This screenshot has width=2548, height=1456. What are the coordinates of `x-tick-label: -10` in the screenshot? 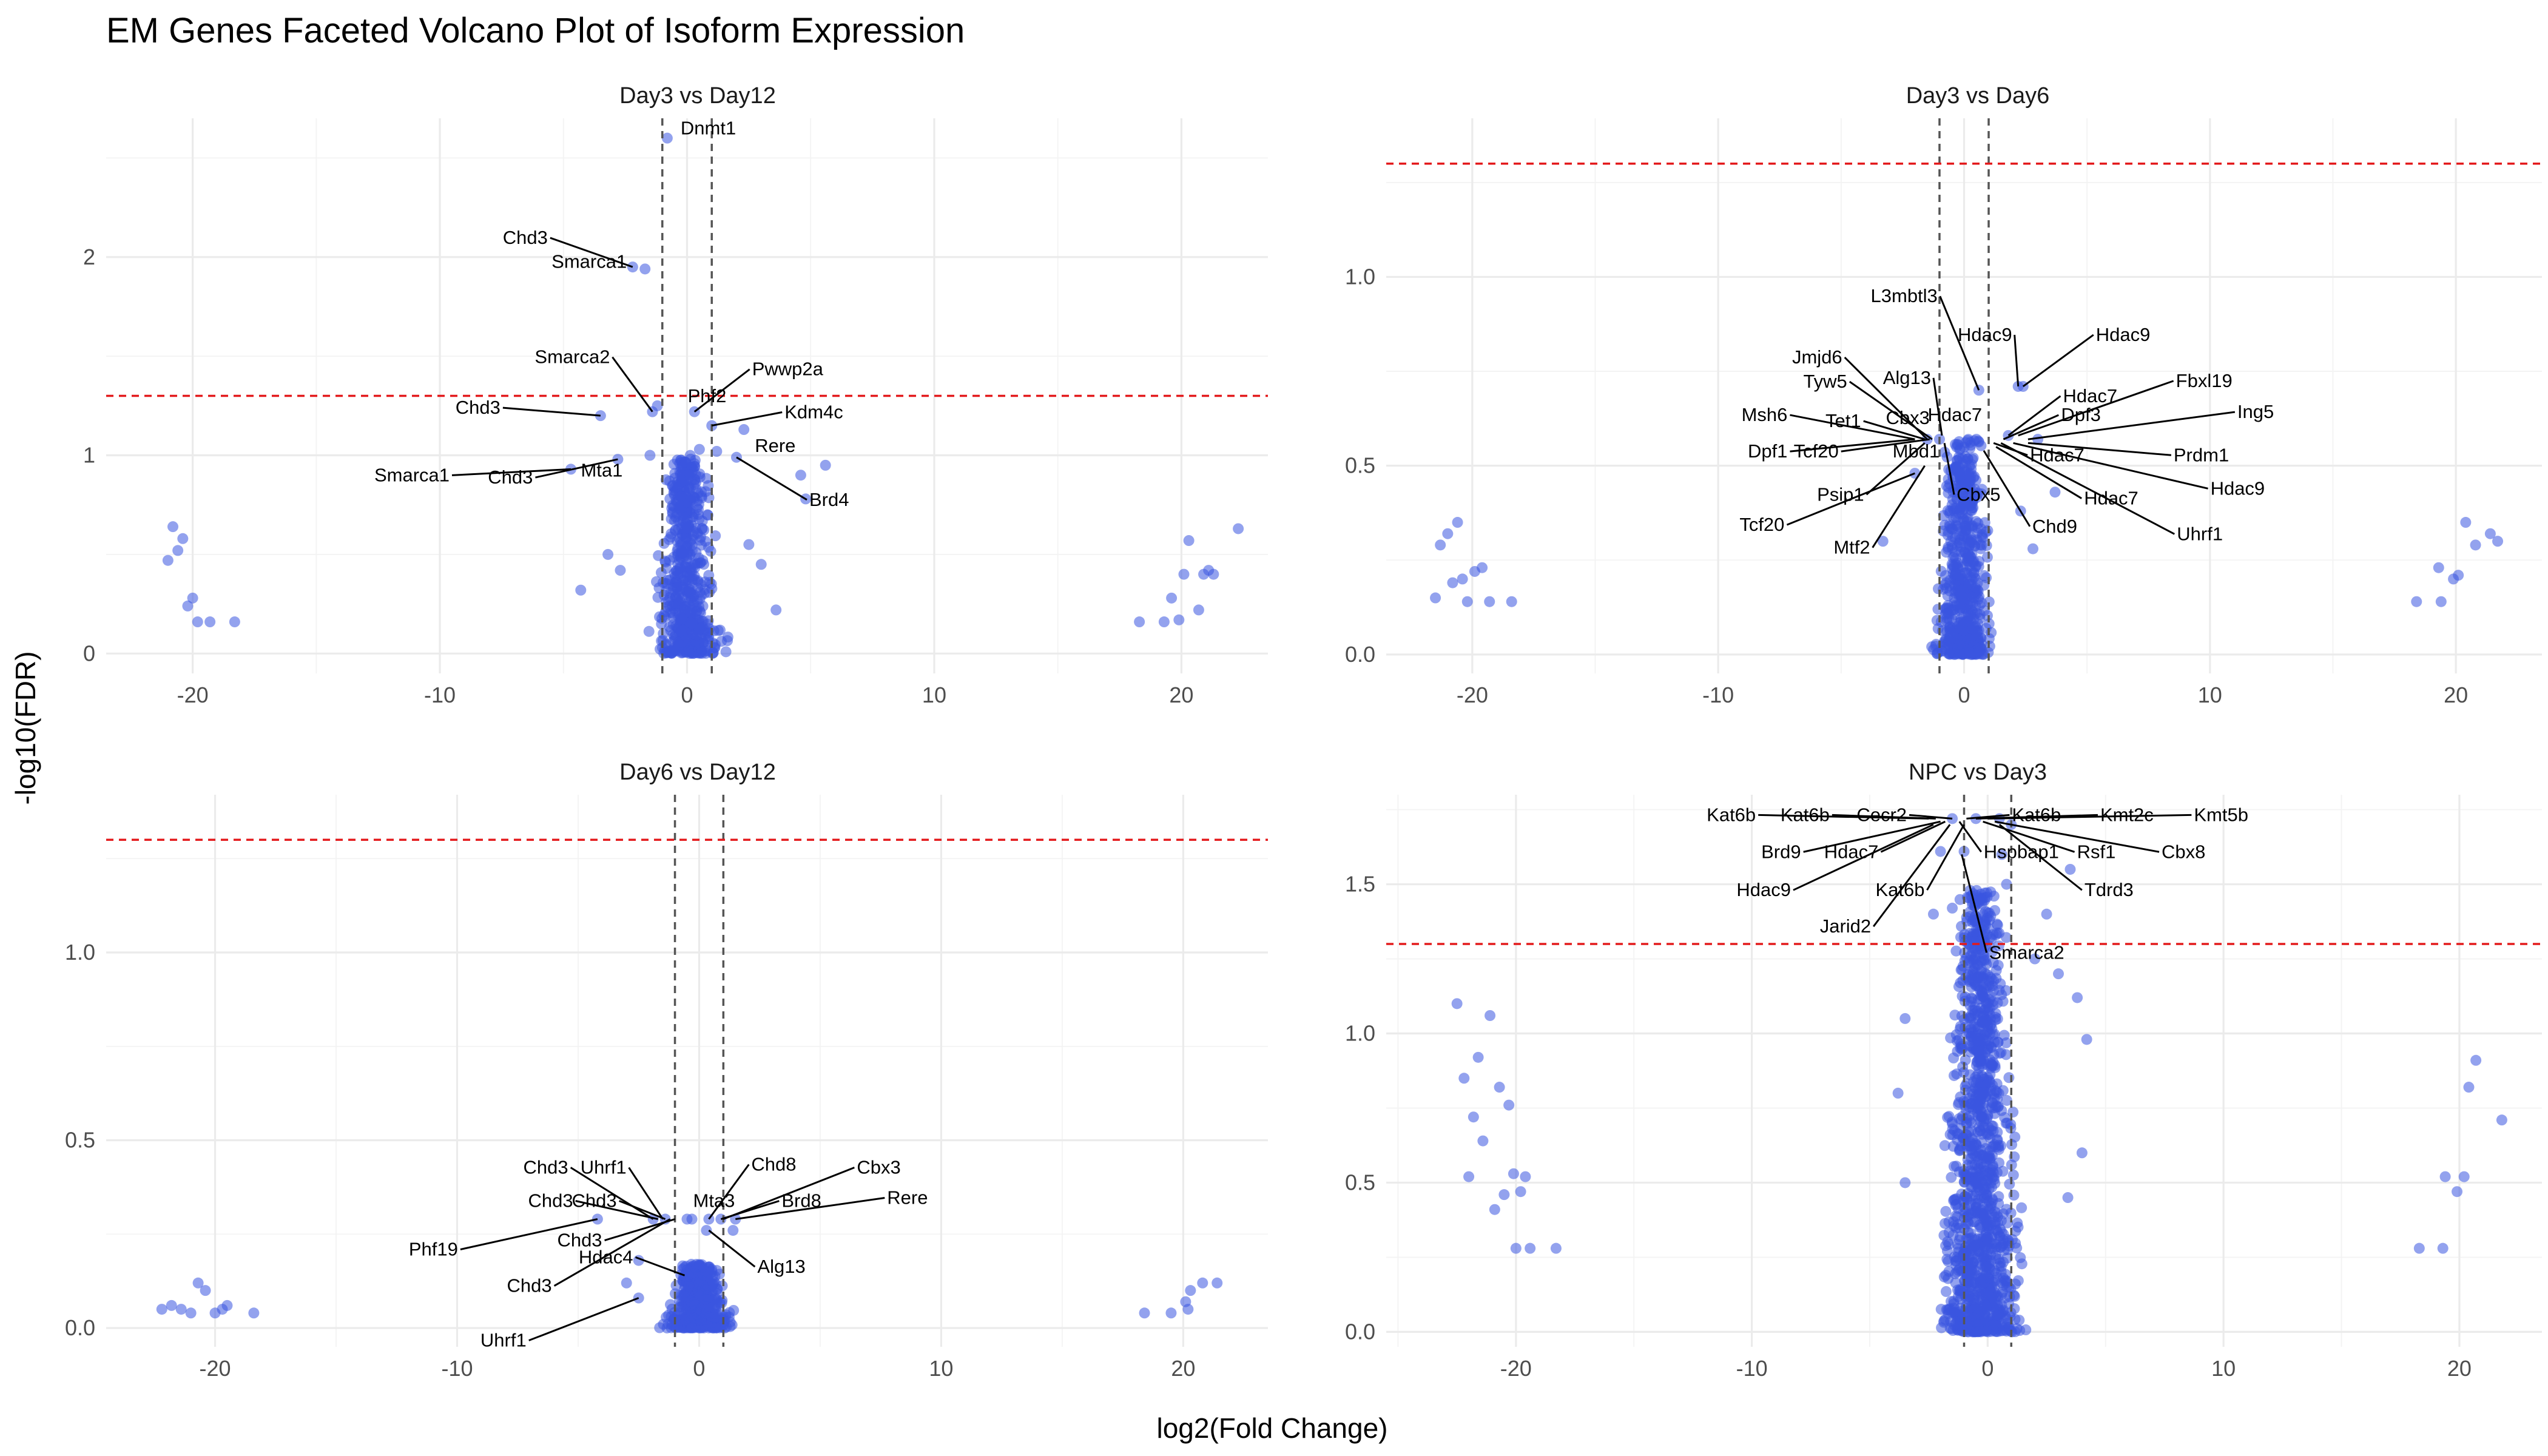 It's located at (1718, 694).